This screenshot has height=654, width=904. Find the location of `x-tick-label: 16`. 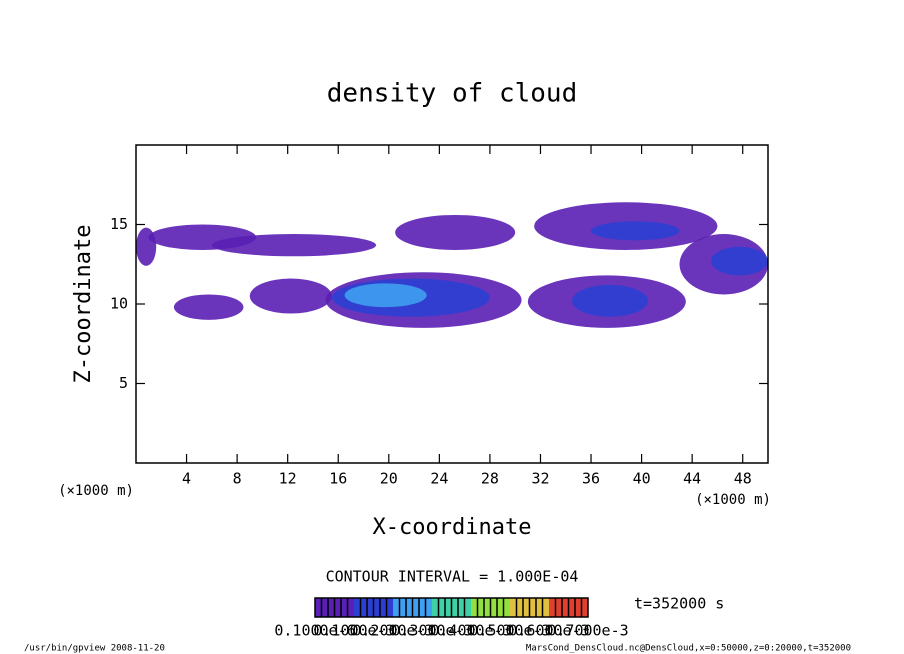

x-tick-label: 16 is located at coordinates (338, 479).